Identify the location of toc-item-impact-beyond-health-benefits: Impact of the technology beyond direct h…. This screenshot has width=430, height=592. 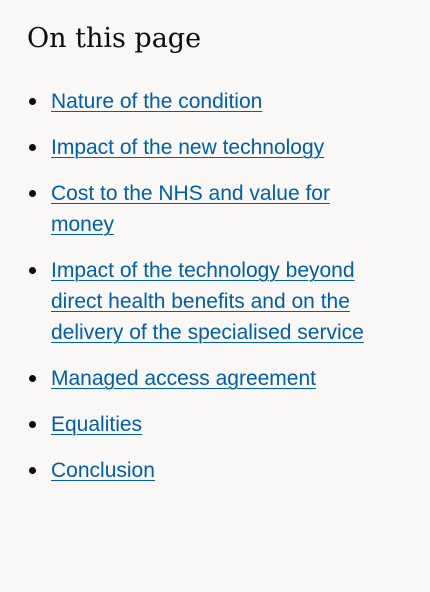
(201, 301).